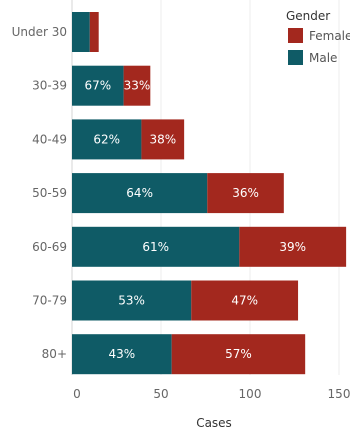  Describe the element at coordinates (339, 394) in the screenshot. I see `x-tick-label: 150` at that location.